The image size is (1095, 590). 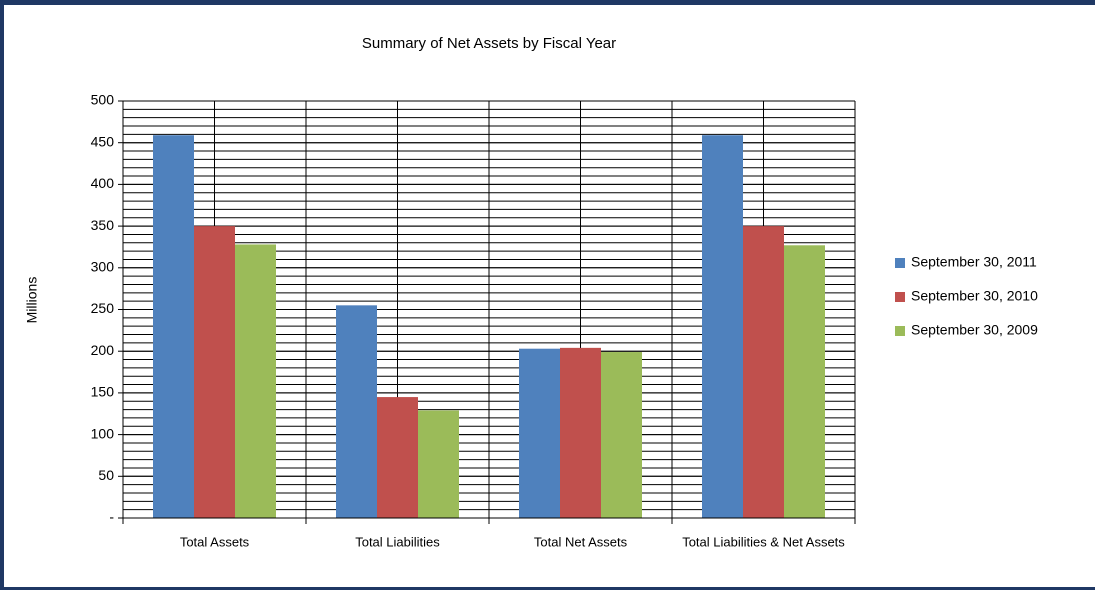 What do you see at coordinates (103, 308) in the screenshot?
I see `y-tick-label: 250` at bounding box center [103, 308].